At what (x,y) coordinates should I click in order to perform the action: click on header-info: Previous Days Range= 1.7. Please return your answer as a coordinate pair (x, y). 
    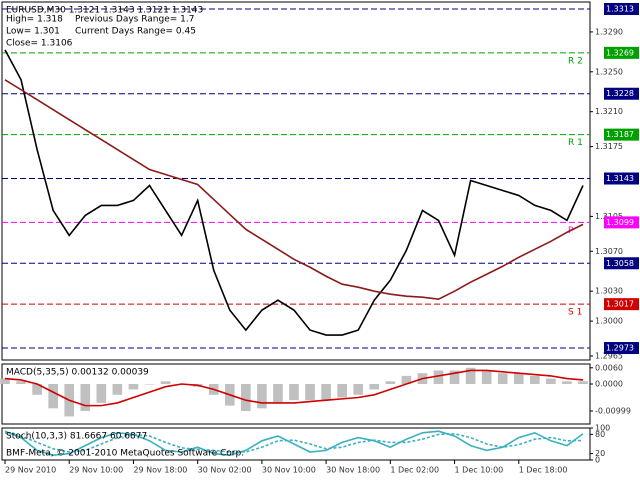
    Looking at the image, I should click on (134, 20).